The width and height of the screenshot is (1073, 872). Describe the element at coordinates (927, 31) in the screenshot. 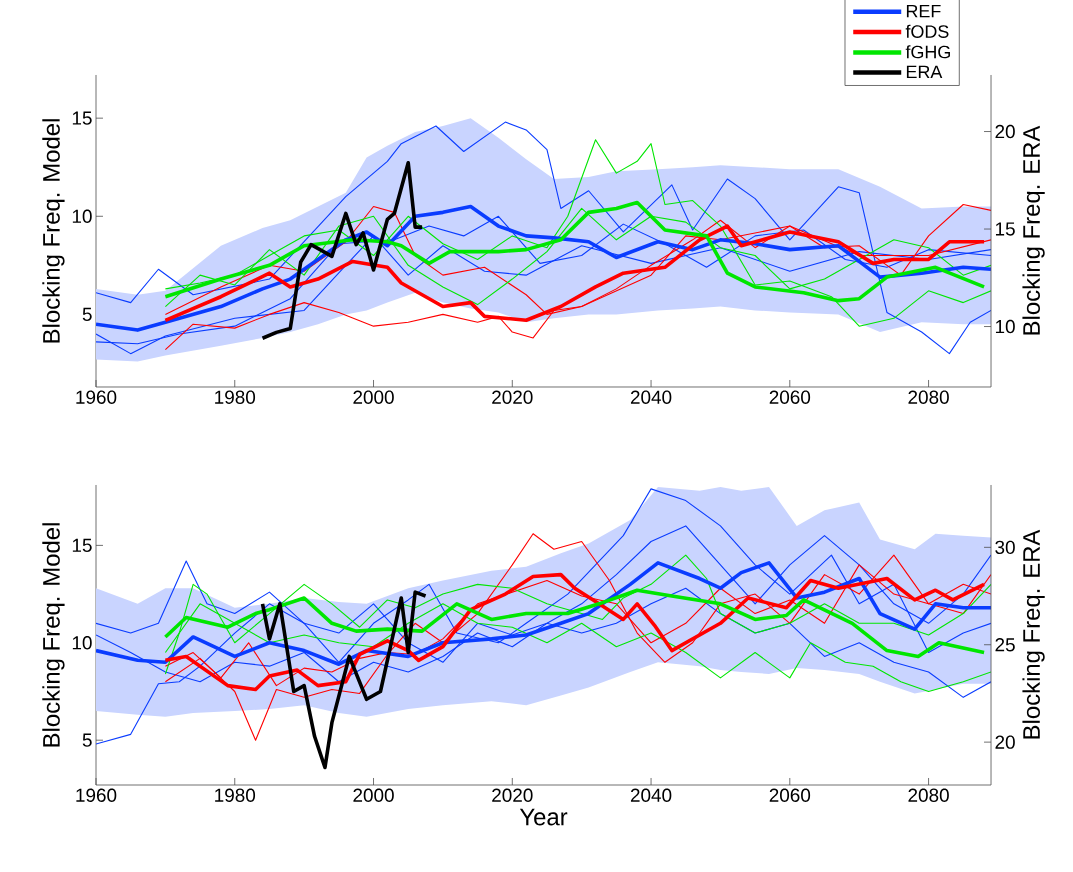

I see `legend-label: fODS` at that location.